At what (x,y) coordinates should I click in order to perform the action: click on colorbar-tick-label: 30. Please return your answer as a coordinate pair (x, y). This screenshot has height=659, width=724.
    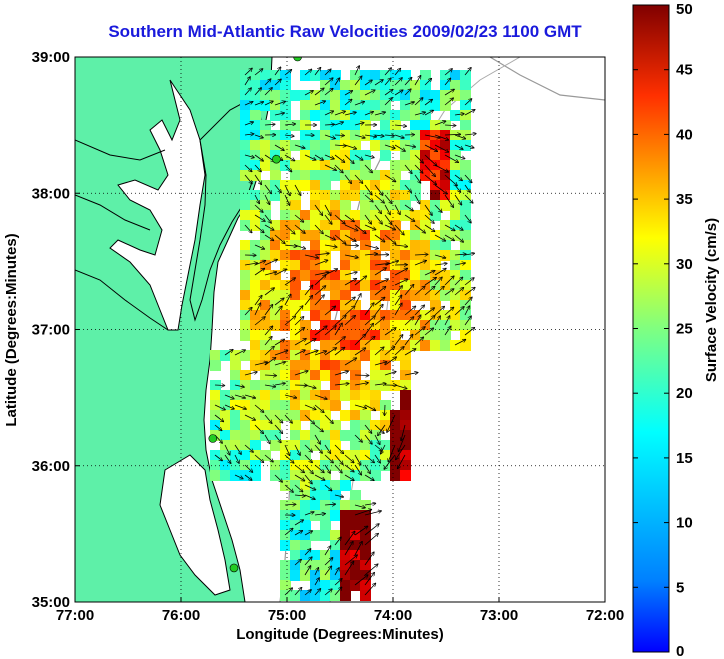
    Looking at the image, I should click on (684, 264).